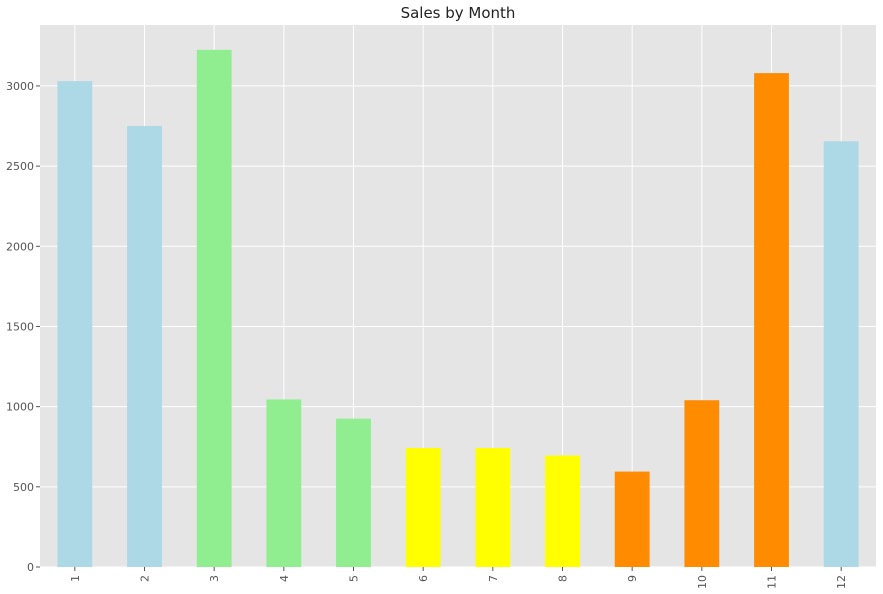 Image resolution: width=883 pixels, height=594 pixels. I want to click on x-tick-label-5: 5, so click(354, 578).